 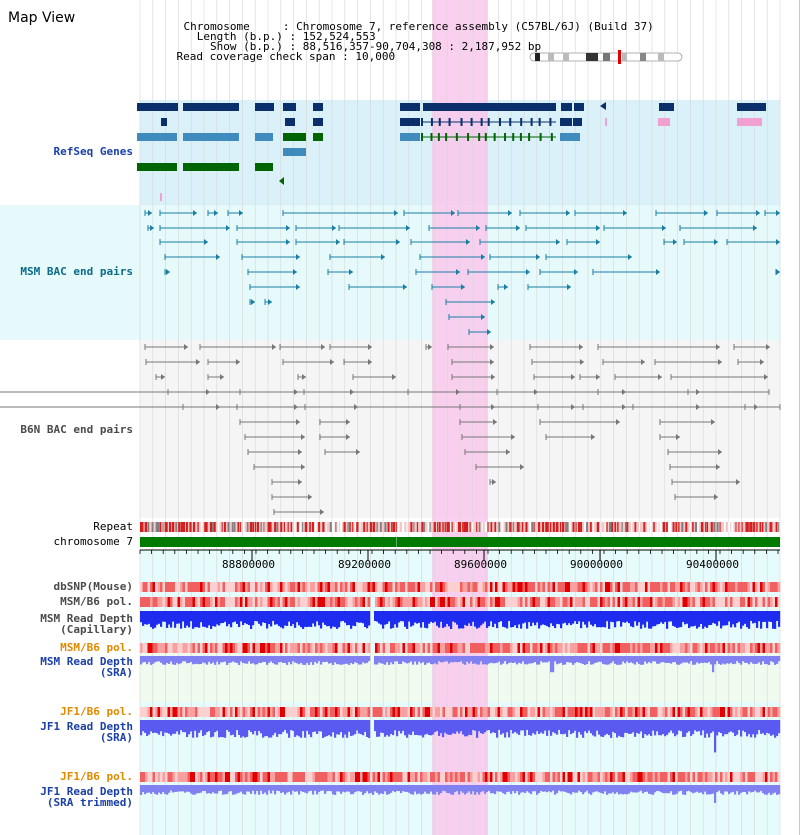 What do you see at coordinates (566, 122) in the screenshot?
I see `gene-block` at bounding box center [566, 122].